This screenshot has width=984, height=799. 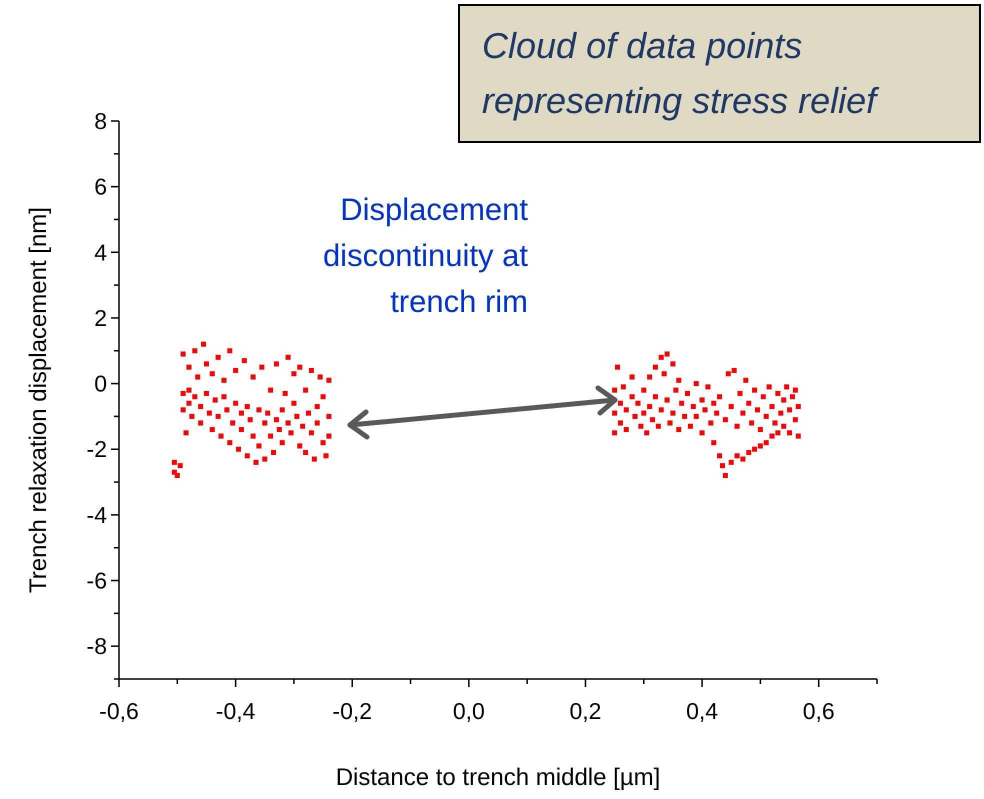 What do you see at coordinates (119, 711) in the screenshot?
I see `x-tick-label: -0,6` at bounding box center [119, 711].